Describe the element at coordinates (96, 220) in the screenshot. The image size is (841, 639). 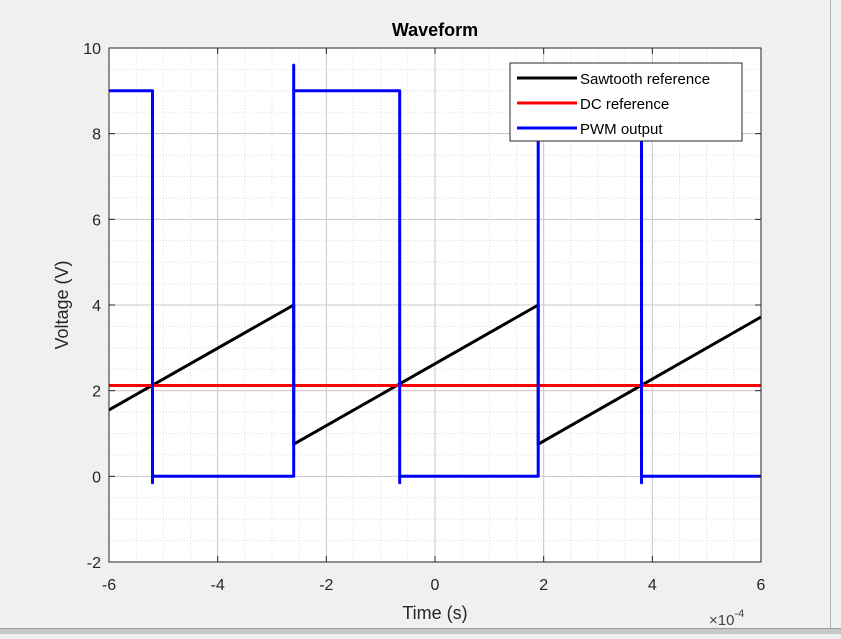
I see `y-tick-label: 6` at that location.